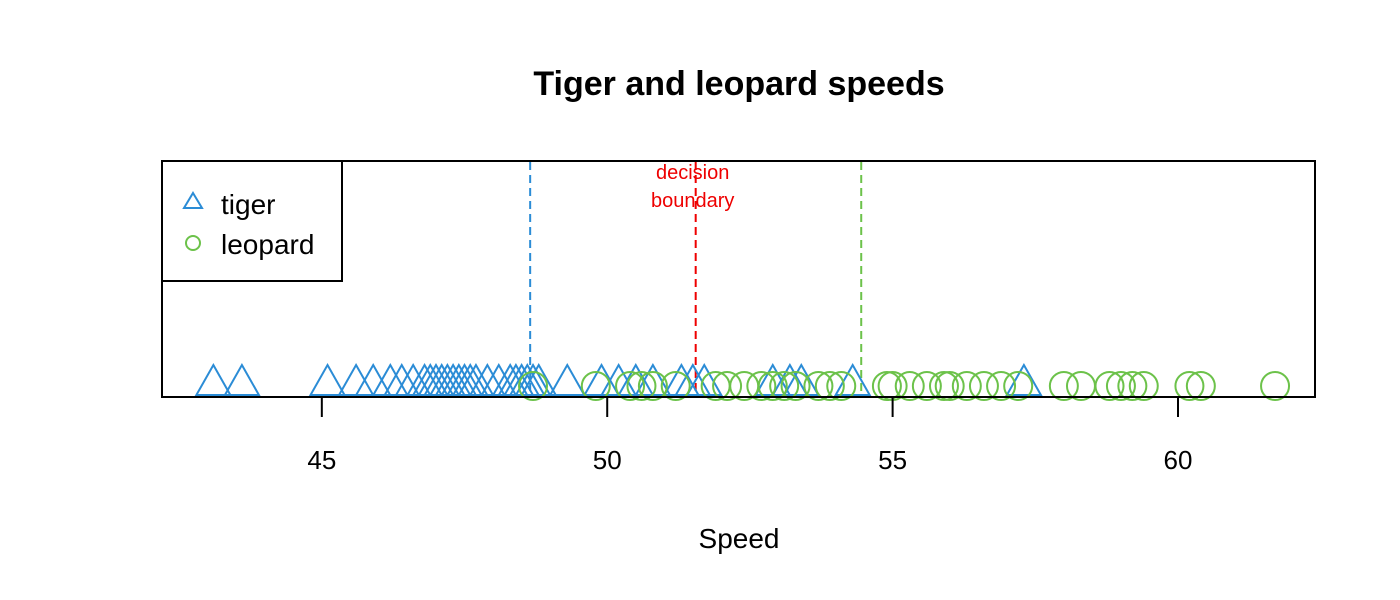 Image resolution: width=1400 pixels, height=600 pixels. I want to click on decision-boundary-label-line2: boundary, so click(692, 201).